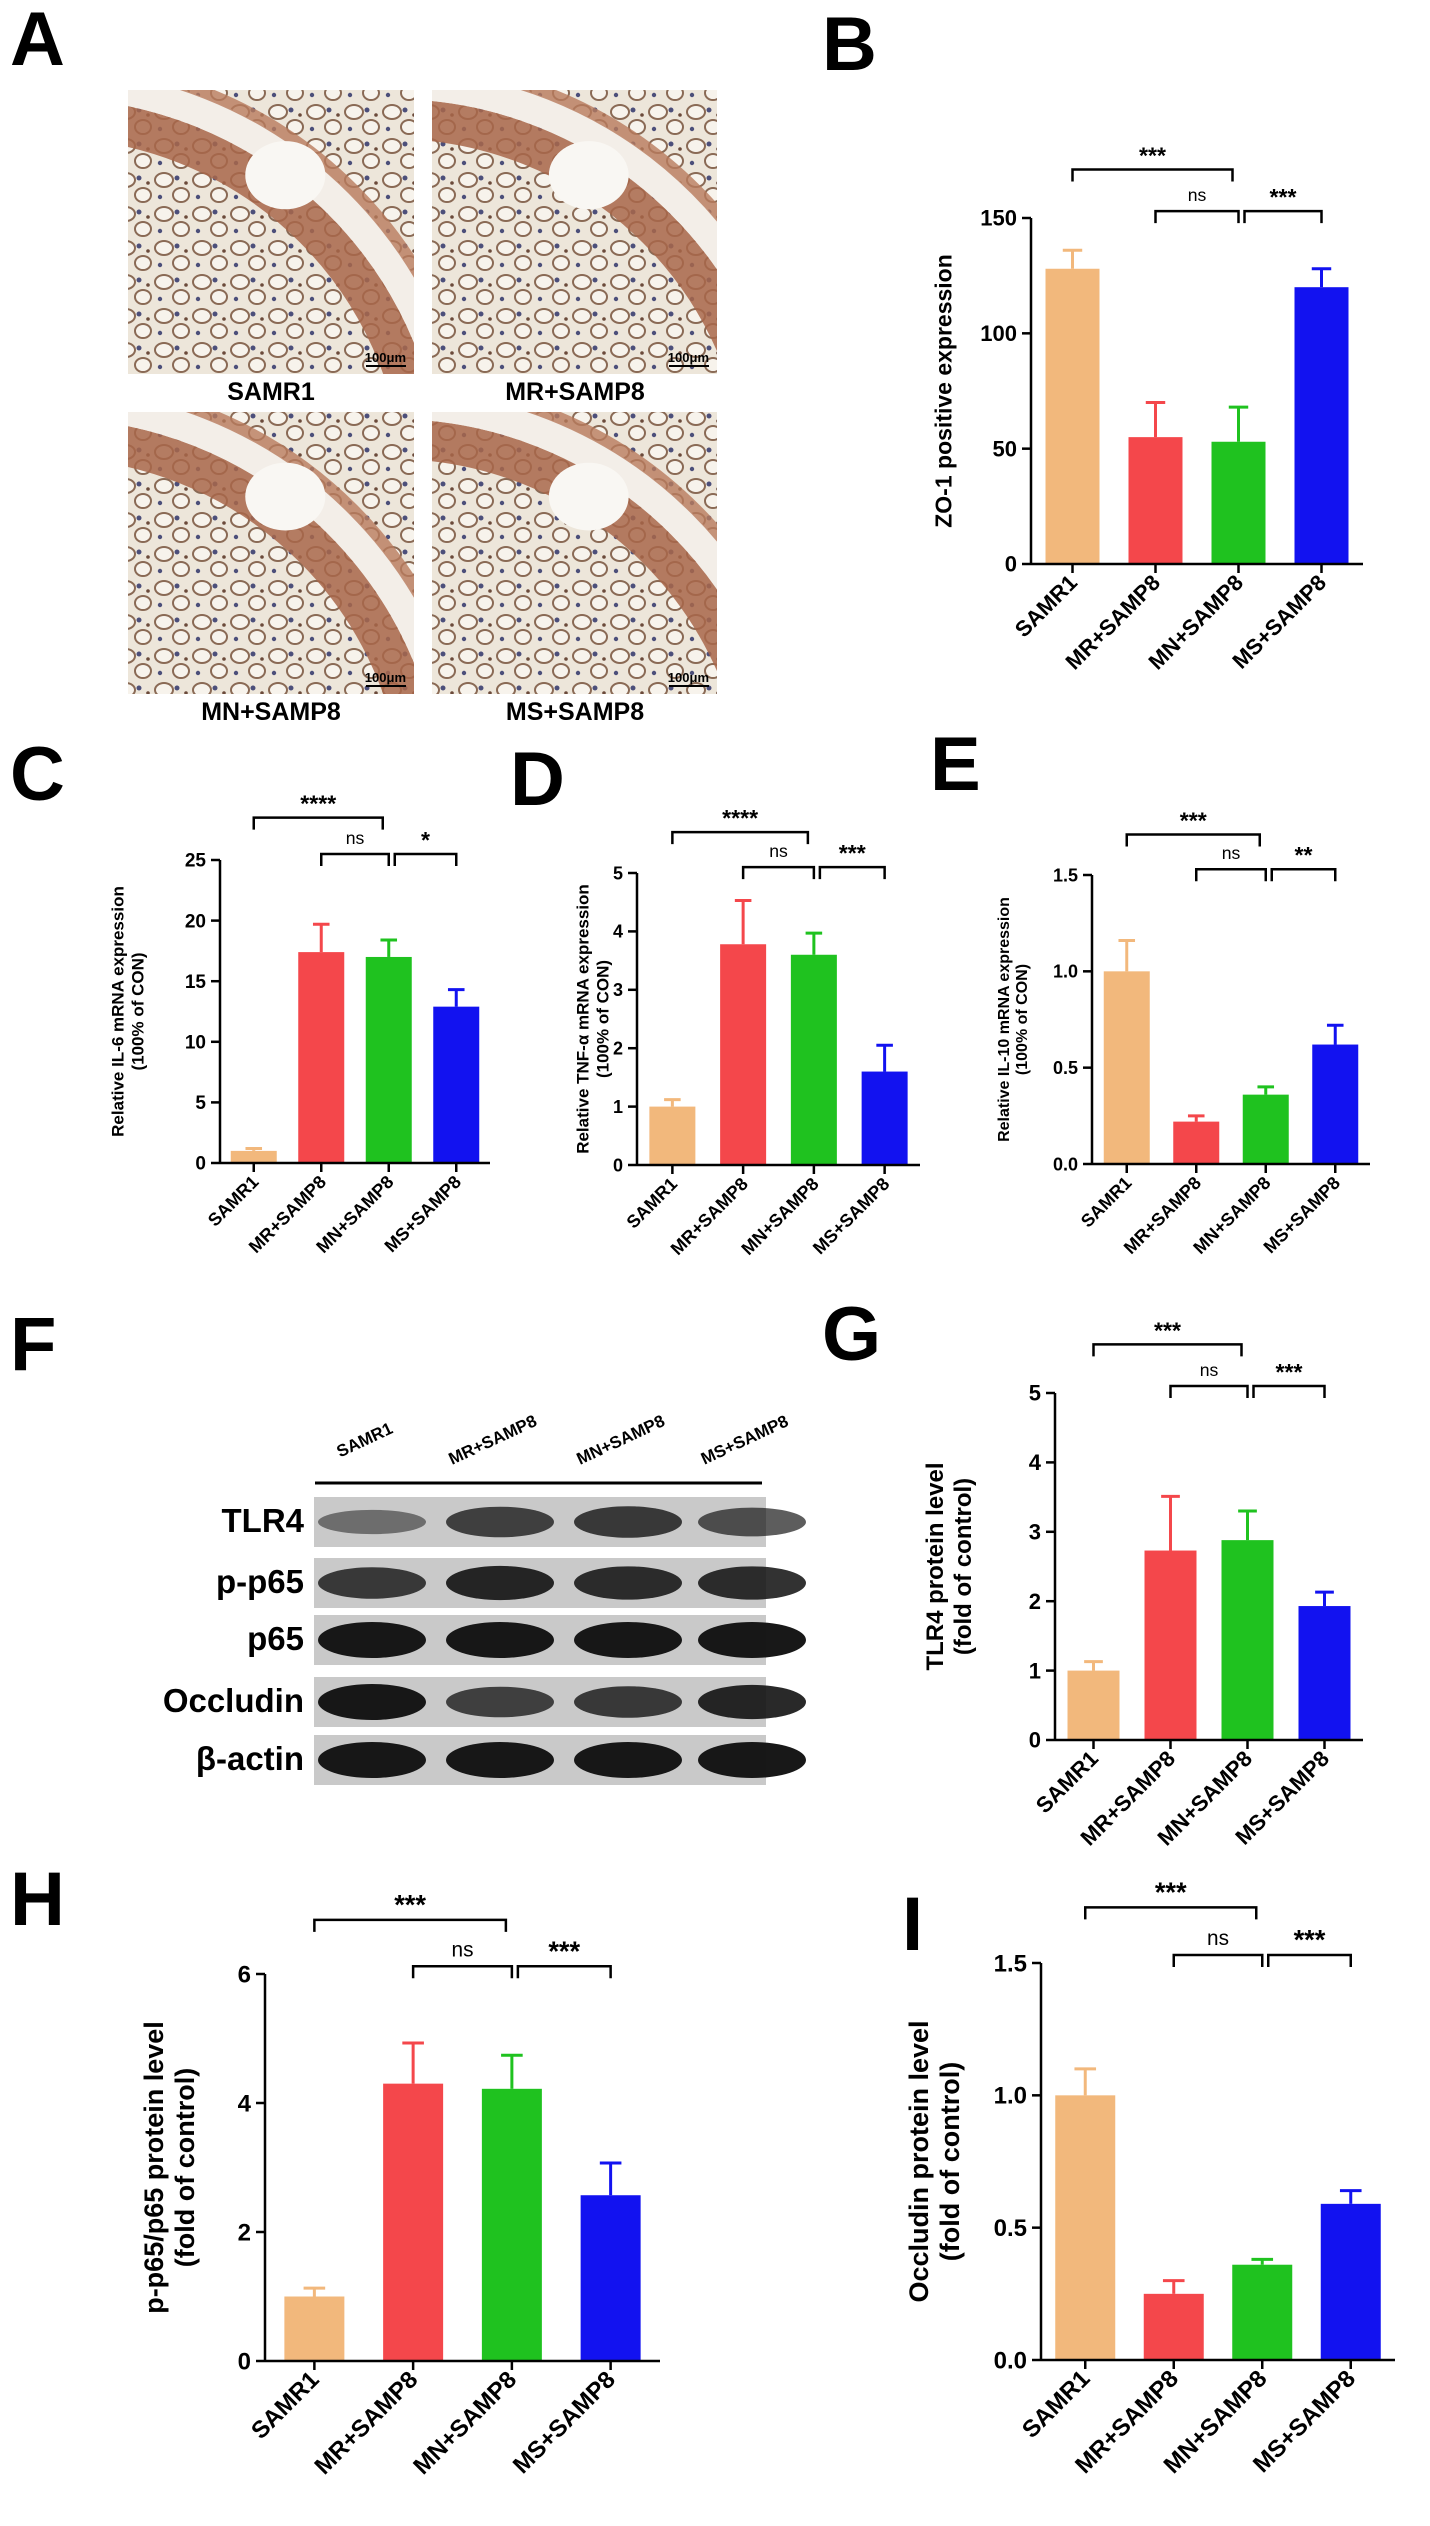  Describe the element at coordinates (740, 818) in the screenshot. I see `significance-label: ****` at that location.